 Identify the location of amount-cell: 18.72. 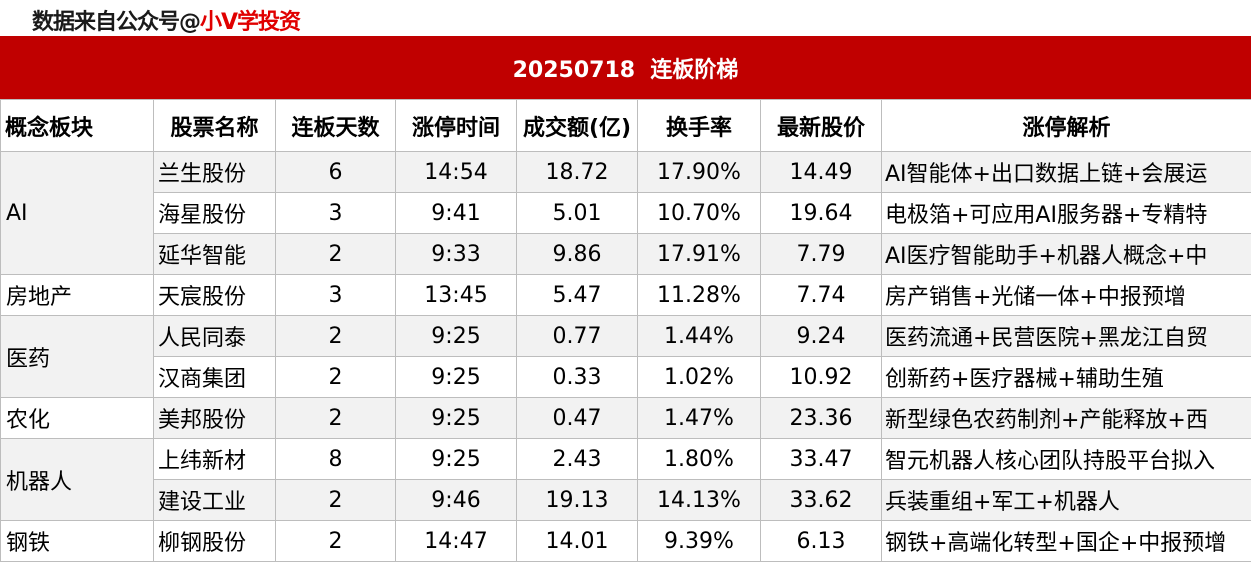
(577, 172).